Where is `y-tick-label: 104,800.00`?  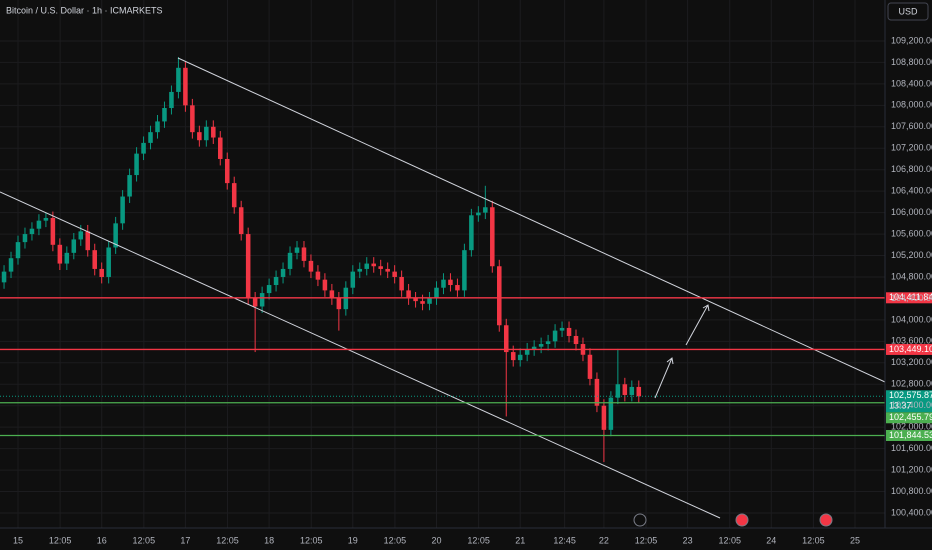
y-tick-label: 104,800.00 is located at coordinates (911, 276).